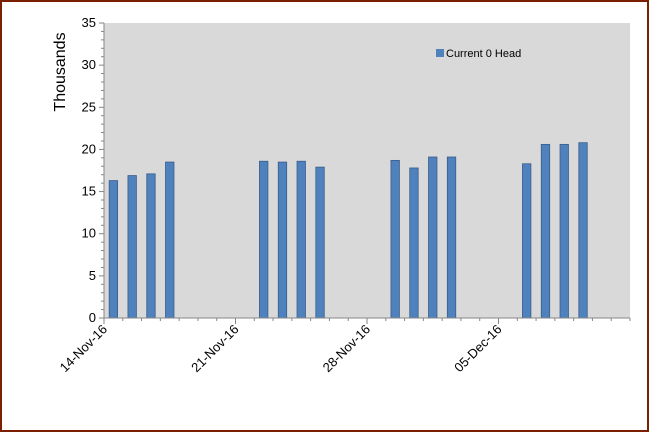 The width and height of the screenshot is (649, 432). I want to click on y-tick-label: 5, so click(92, 275).